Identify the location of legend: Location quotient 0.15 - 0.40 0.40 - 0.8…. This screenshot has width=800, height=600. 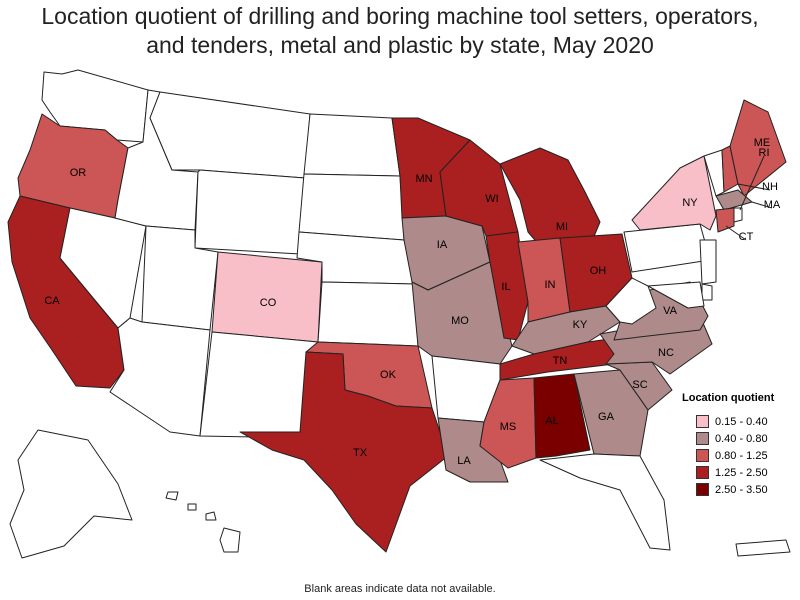
(739, 445).